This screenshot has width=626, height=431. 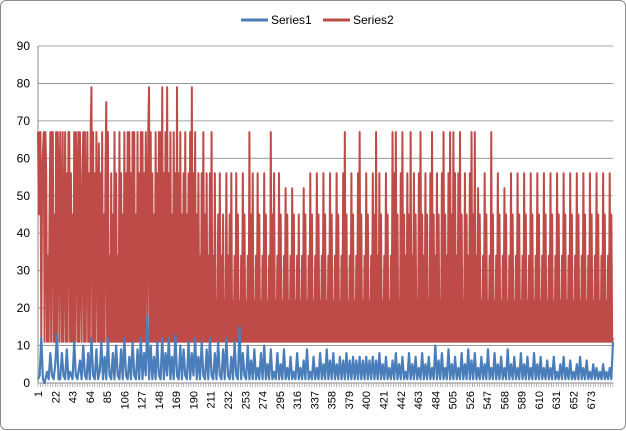 What do you see at coordinates (298, 400) in the screenshot?
I see `x-tick-label: 316` at bounding box center [298, 400].